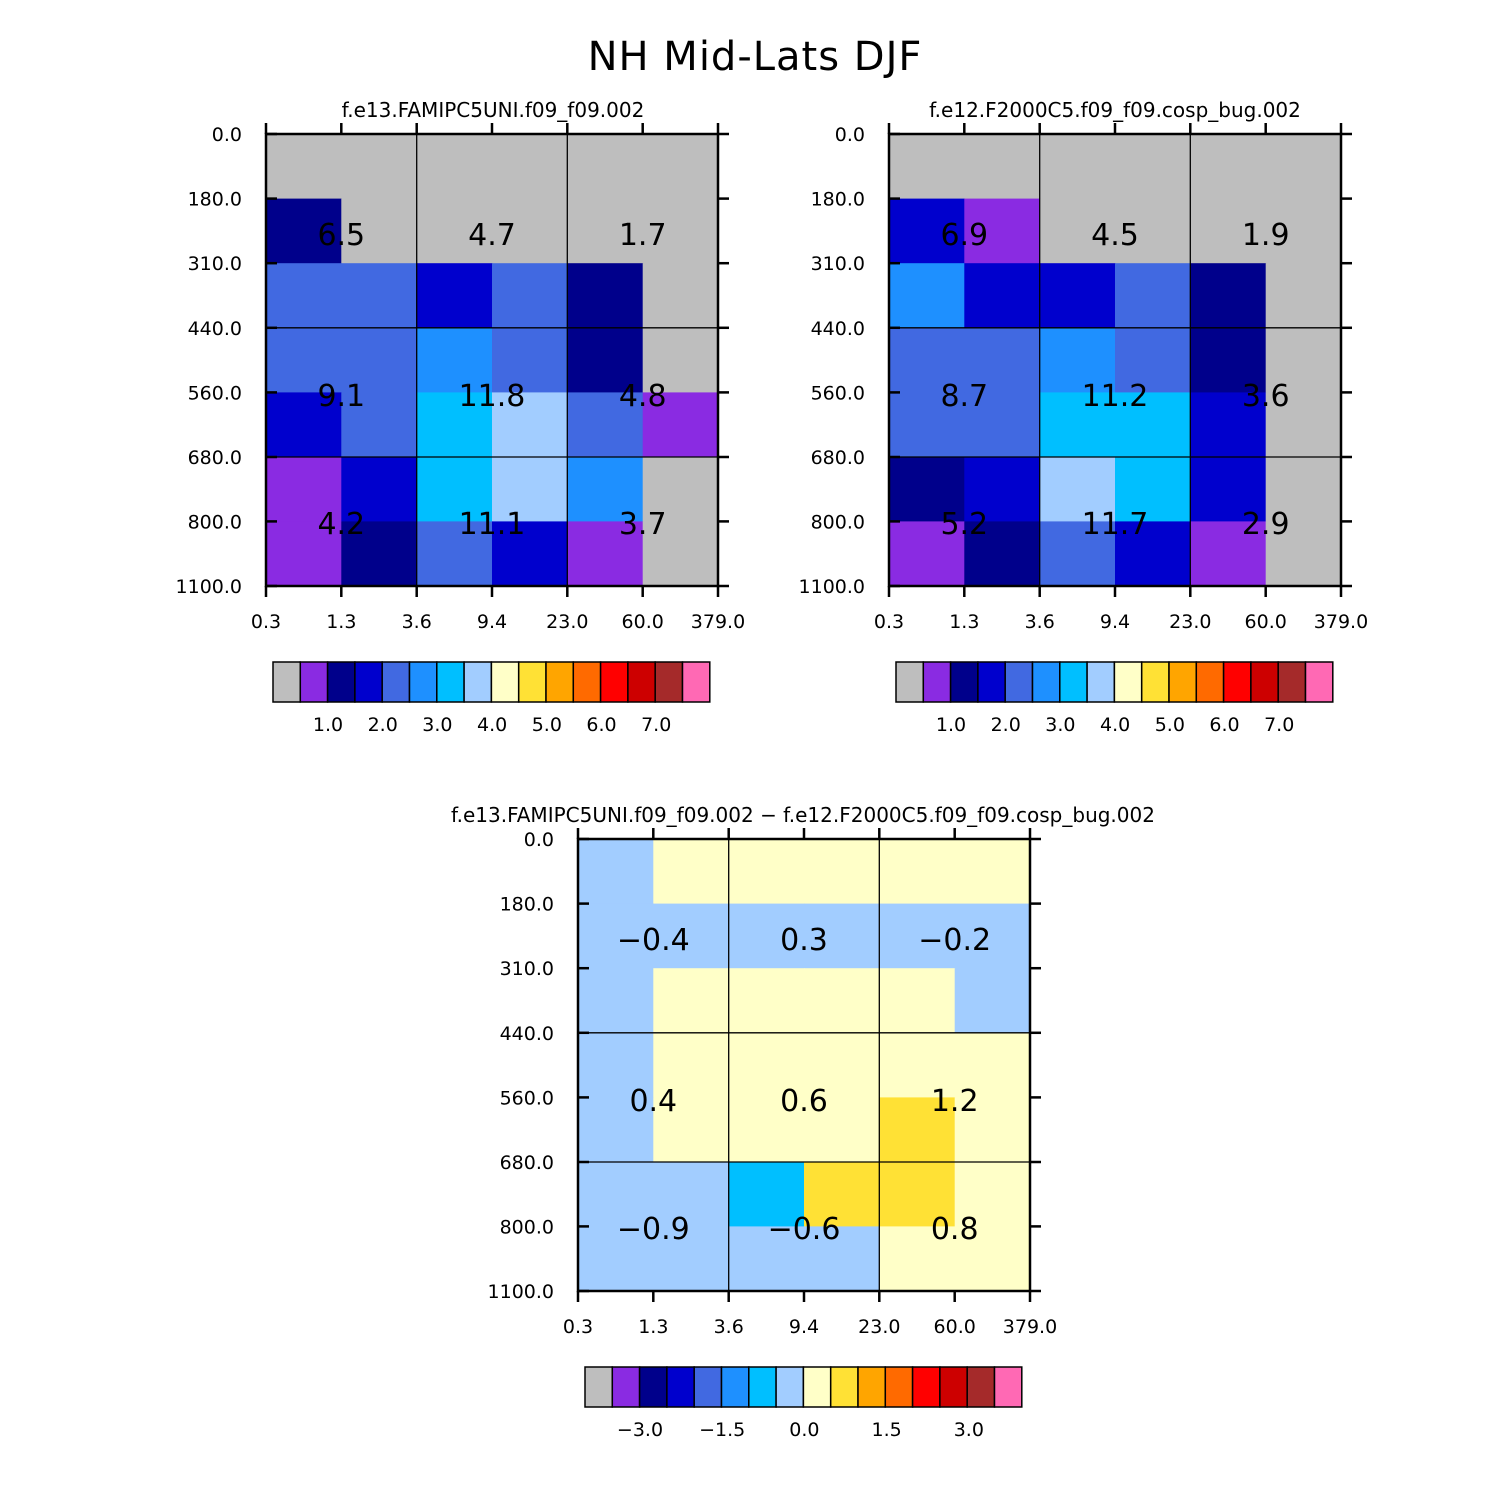 This screenshot has width=1510, height=1510. I want to click on colorbar-label: 6.0, so click(601, 725).